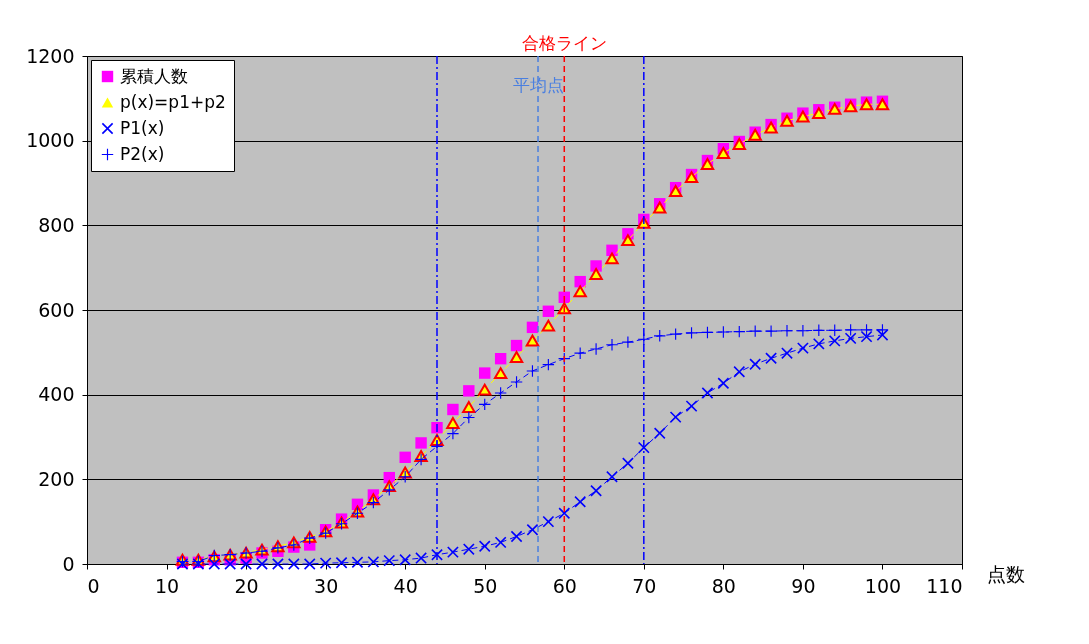  What do you see at coordinates (326, 585) in the screenshot?
I see `x-tick-label: 30` at bounding box center [326, 585].